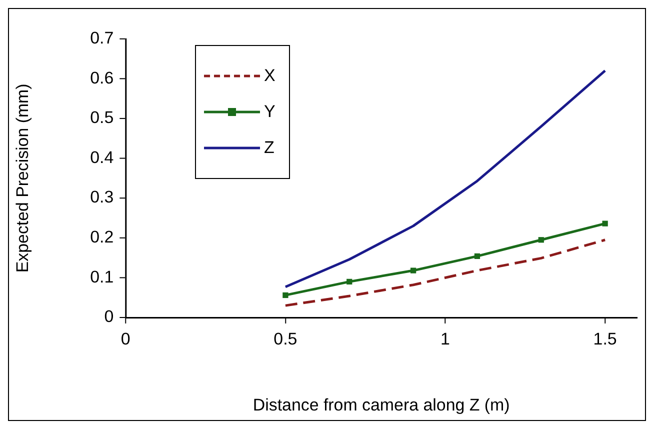 The image size is (656, 431). Describe the element at coordinates (102, 237) in the screenshot. I see `y-tick-label: 0.2` at that location.